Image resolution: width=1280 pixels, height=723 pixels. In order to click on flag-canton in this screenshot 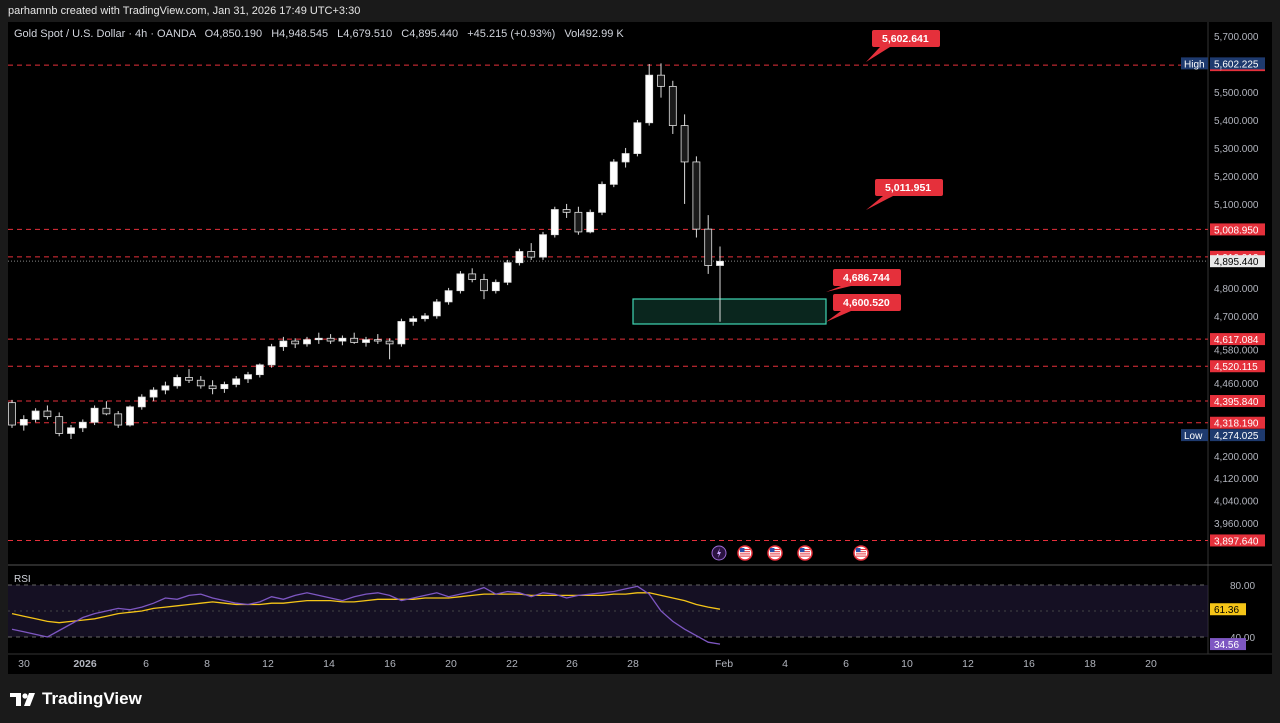, I will do `click(772, 550)`.